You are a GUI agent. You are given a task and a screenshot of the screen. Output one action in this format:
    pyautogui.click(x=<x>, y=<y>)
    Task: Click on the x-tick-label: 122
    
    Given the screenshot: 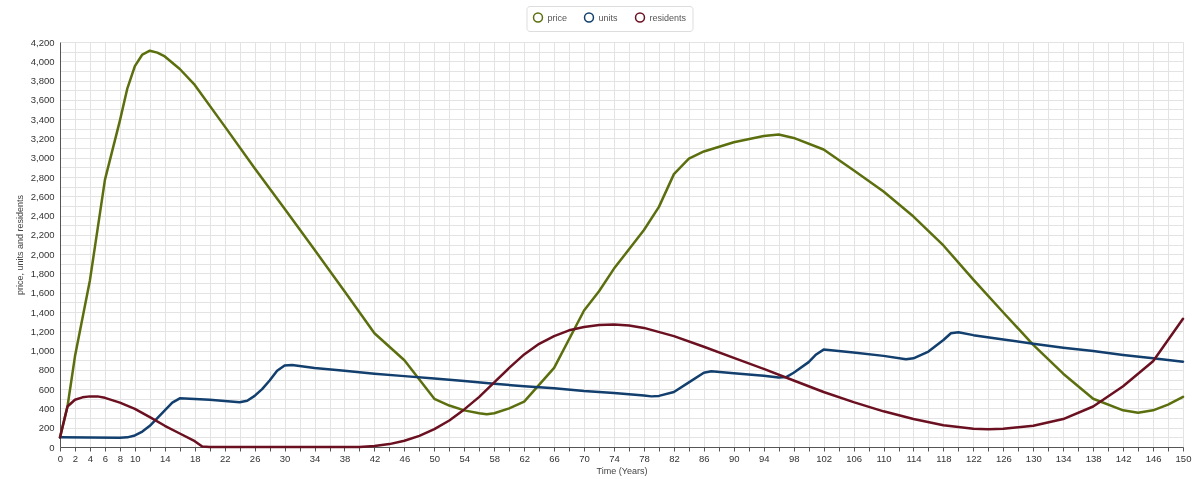 What is the action you would take?
    pyautogui.click(x=973, y=458)
    